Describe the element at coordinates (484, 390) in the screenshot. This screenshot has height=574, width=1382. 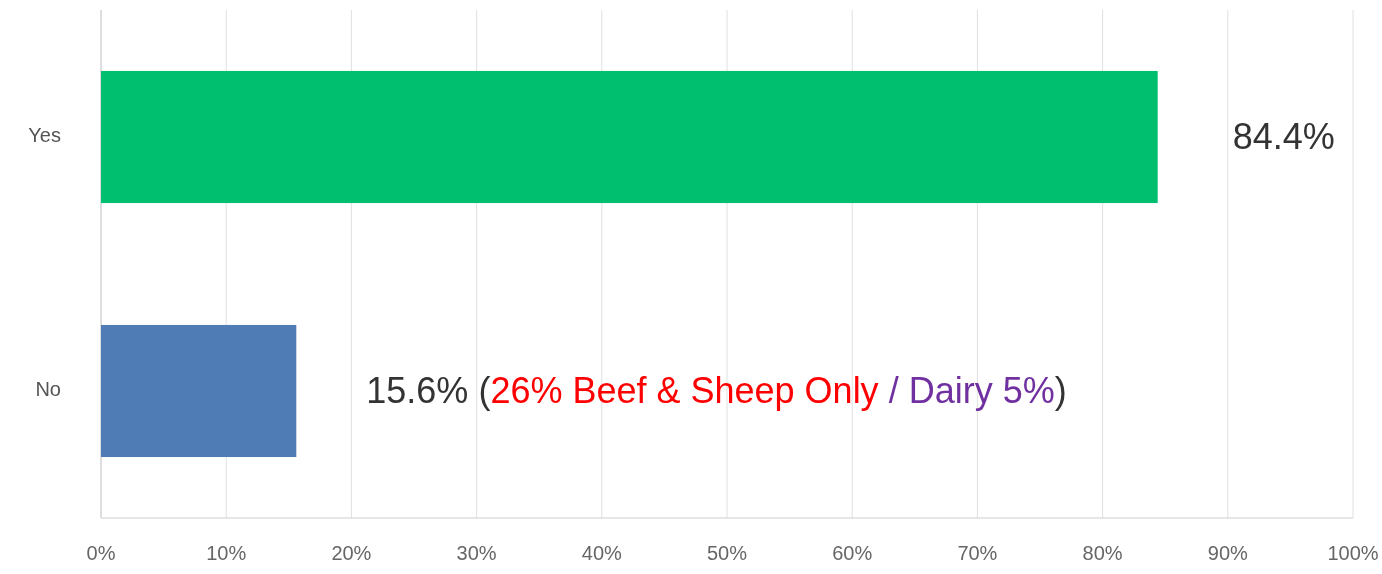
I see `annotation: (` at that location.